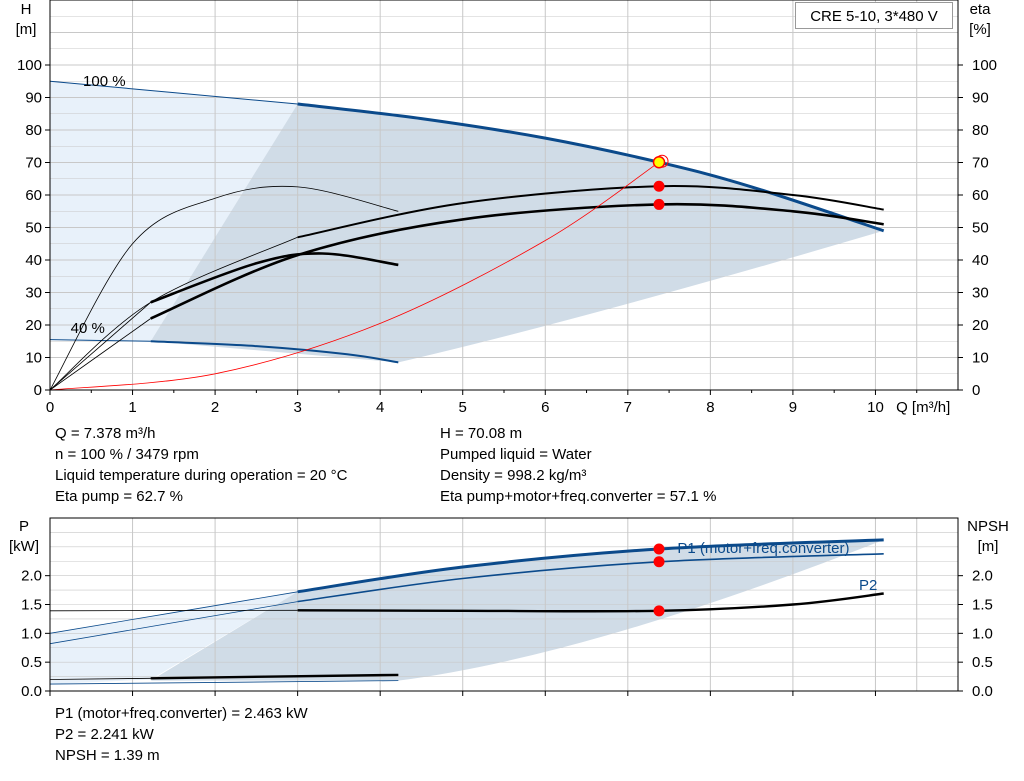 Image resolution: width=1024 pixels, height=781 pixels. I want to click on info-eta-total: Eta pump+motor+freq.converter = 57.1 %, so click(578, 496).